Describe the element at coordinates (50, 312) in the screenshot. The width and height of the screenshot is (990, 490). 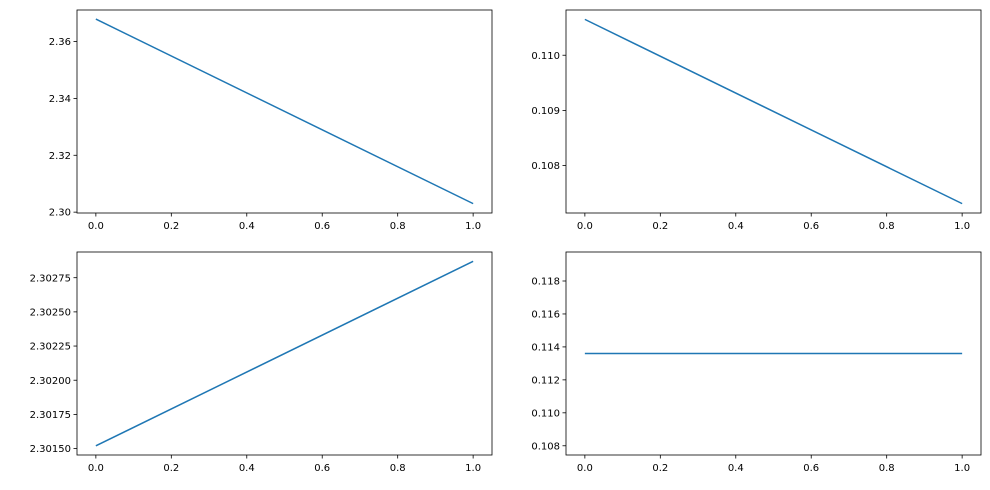
I see `y-tick-label: 2.30250` at that location.